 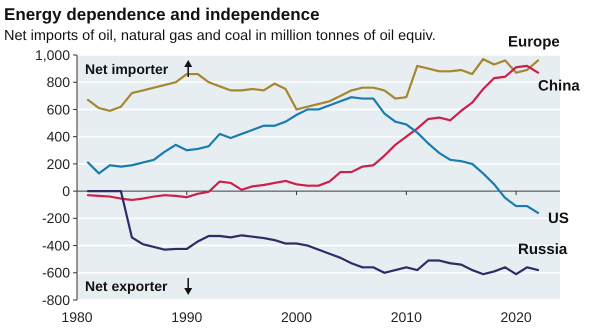 I want to click on x-tick-label: 2020, so click(x=516, y=317).